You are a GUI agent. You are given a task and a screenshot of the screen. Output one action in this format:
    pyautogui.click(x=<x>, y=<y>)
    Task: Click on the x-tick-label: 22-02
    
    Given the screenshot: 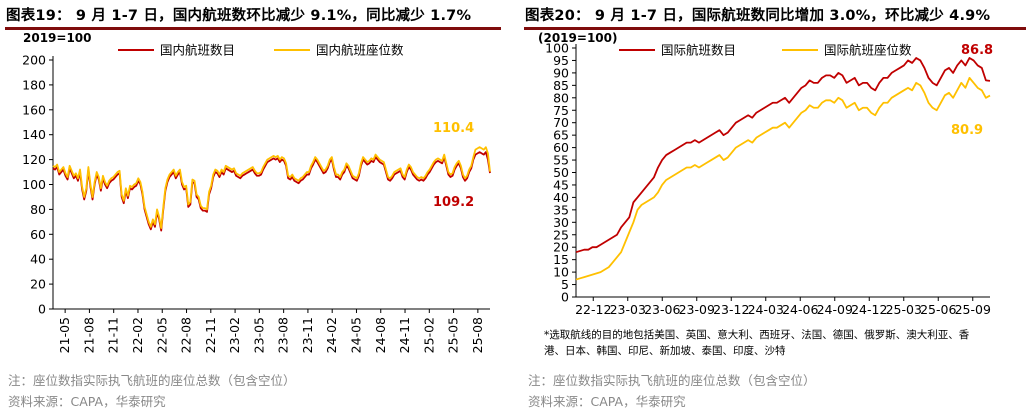 What is the action you would take?
    pyautogui.click(x=137, y=335)
    